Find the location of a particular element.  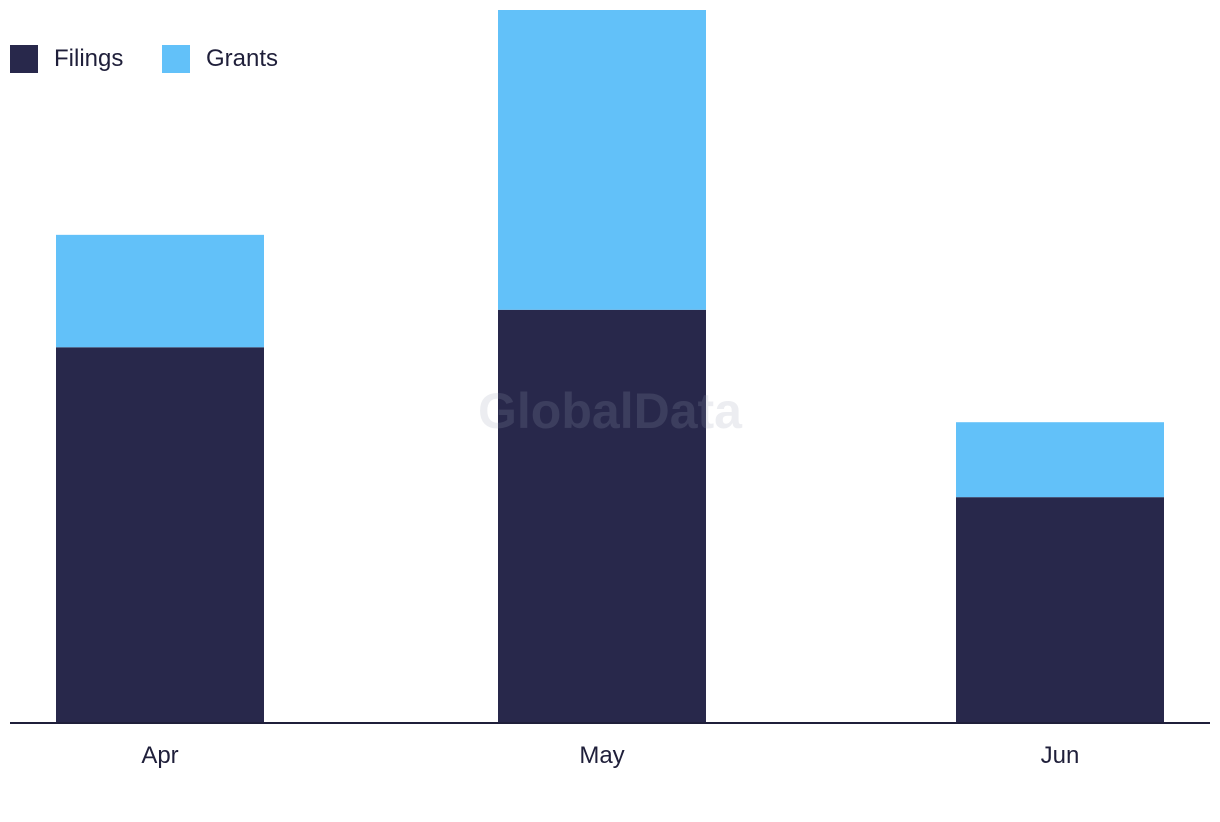

legend: Filings Grants is located at coordinates (144, 59).